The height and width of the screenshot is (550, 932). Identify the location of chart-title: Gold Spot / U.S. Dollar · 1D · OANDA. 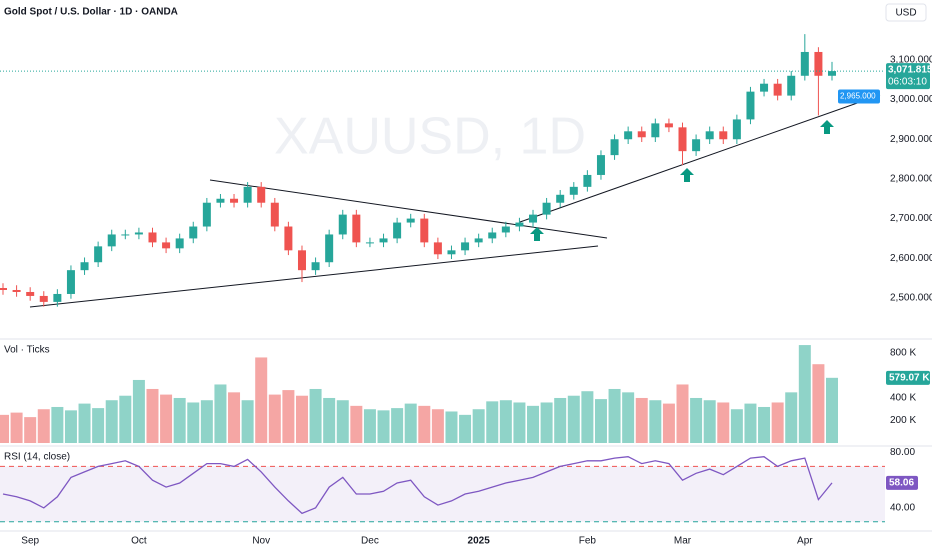
(91, 12).